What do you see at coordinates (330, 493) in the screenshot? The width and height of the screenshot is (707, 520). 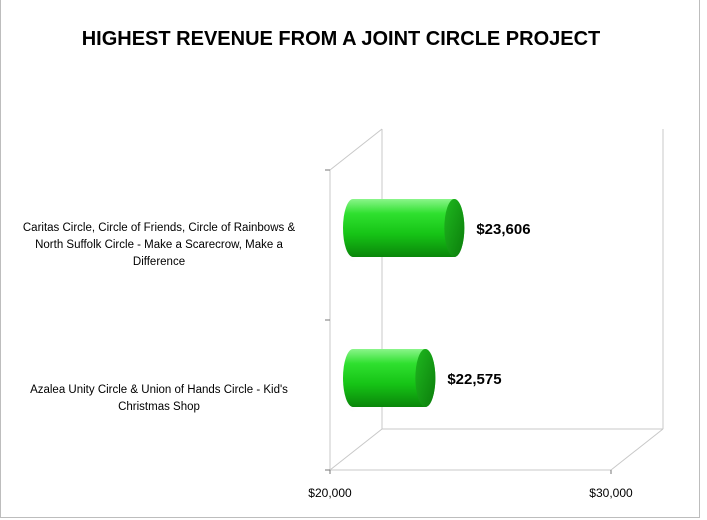 I see `x-tick-label-0: $20,000` at bounding box center [330, 493].